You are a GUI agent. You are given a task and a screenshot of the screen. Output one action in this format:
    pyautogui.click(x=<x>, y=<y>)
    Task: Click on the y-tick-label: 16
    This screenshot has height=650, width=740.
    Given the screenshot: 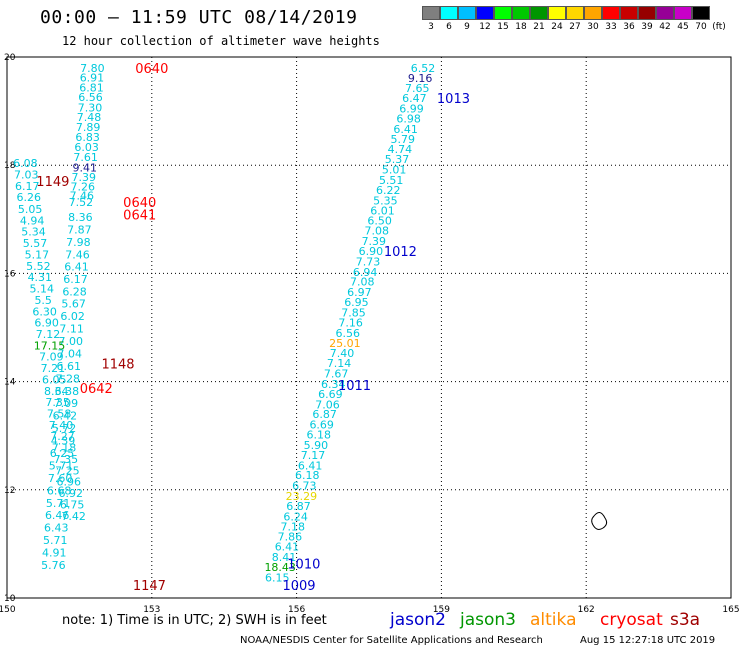 What is the action you would take?
    pyautogui.click(x=10, y=274)
    